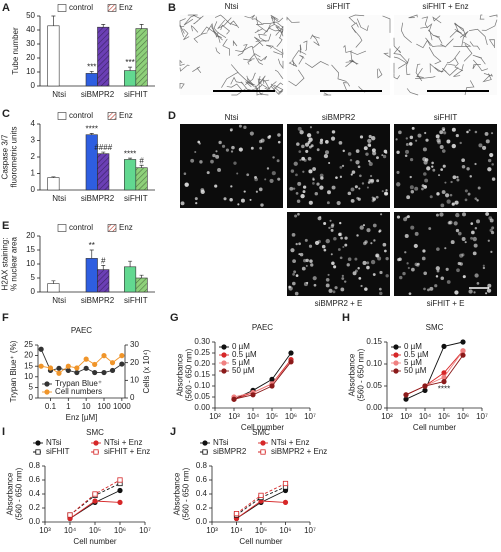  Describe the element at coordinates (33, 291) in the screenshot. I see `y-tick-label: 0` at that location.